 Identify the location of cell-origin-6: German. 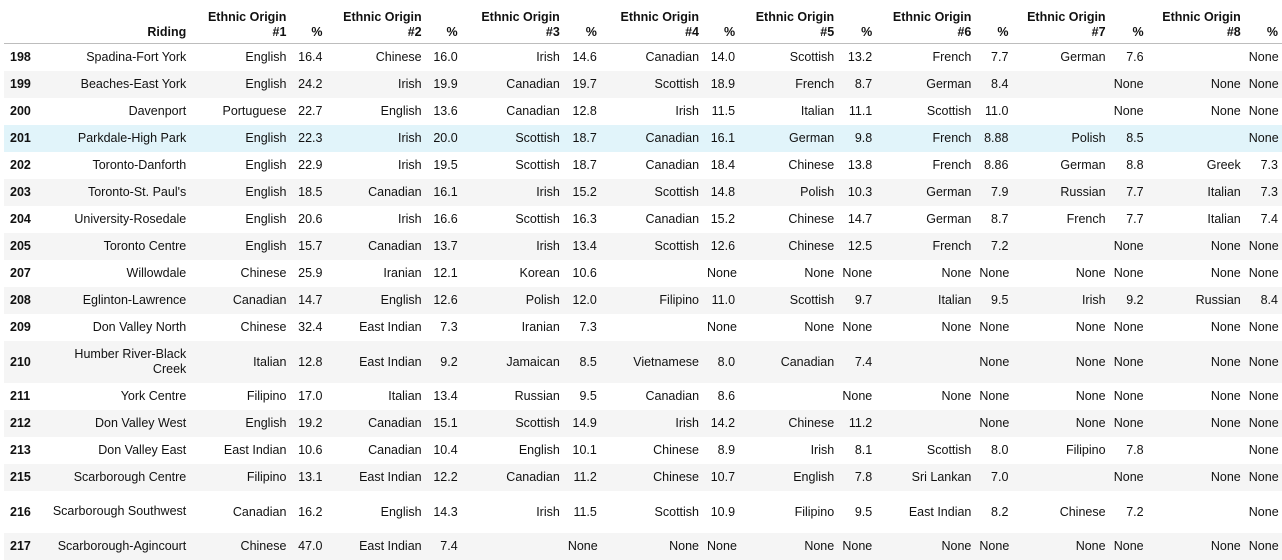
(926, 84).